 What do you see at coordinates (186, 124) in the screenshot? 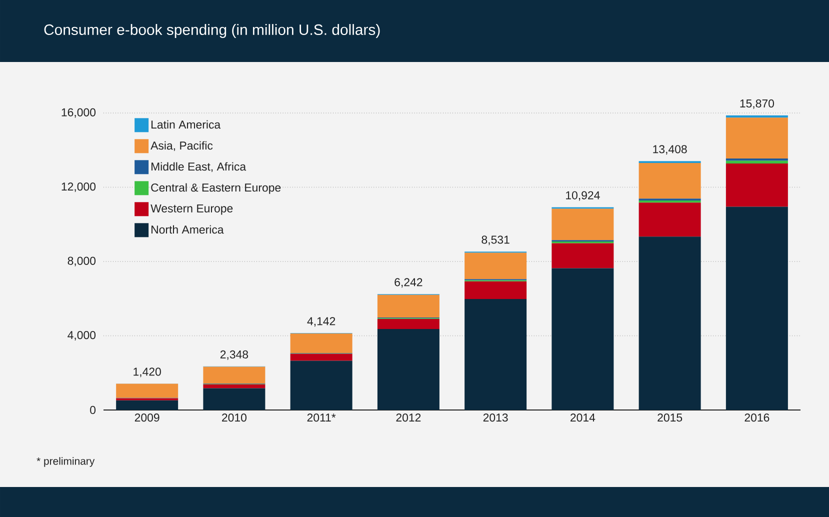
I see `legend-label: Latin America` at bounding box center [186, 124].